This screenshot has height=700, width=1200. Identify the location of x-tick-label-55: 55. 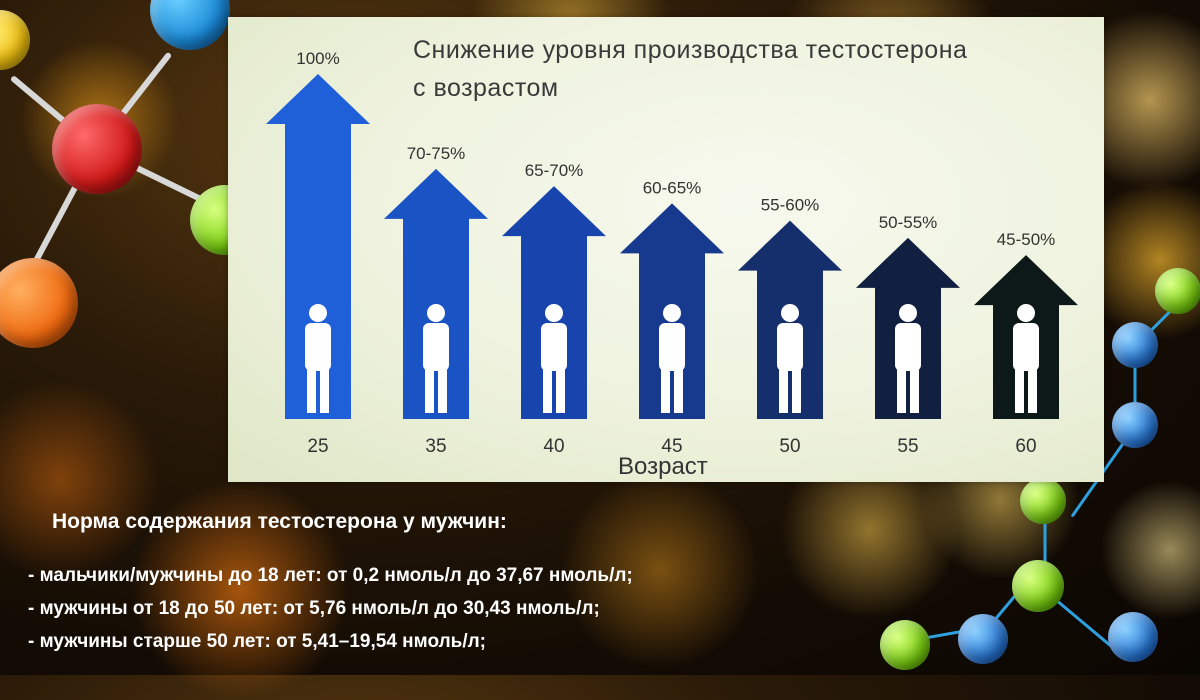
(907, 446).